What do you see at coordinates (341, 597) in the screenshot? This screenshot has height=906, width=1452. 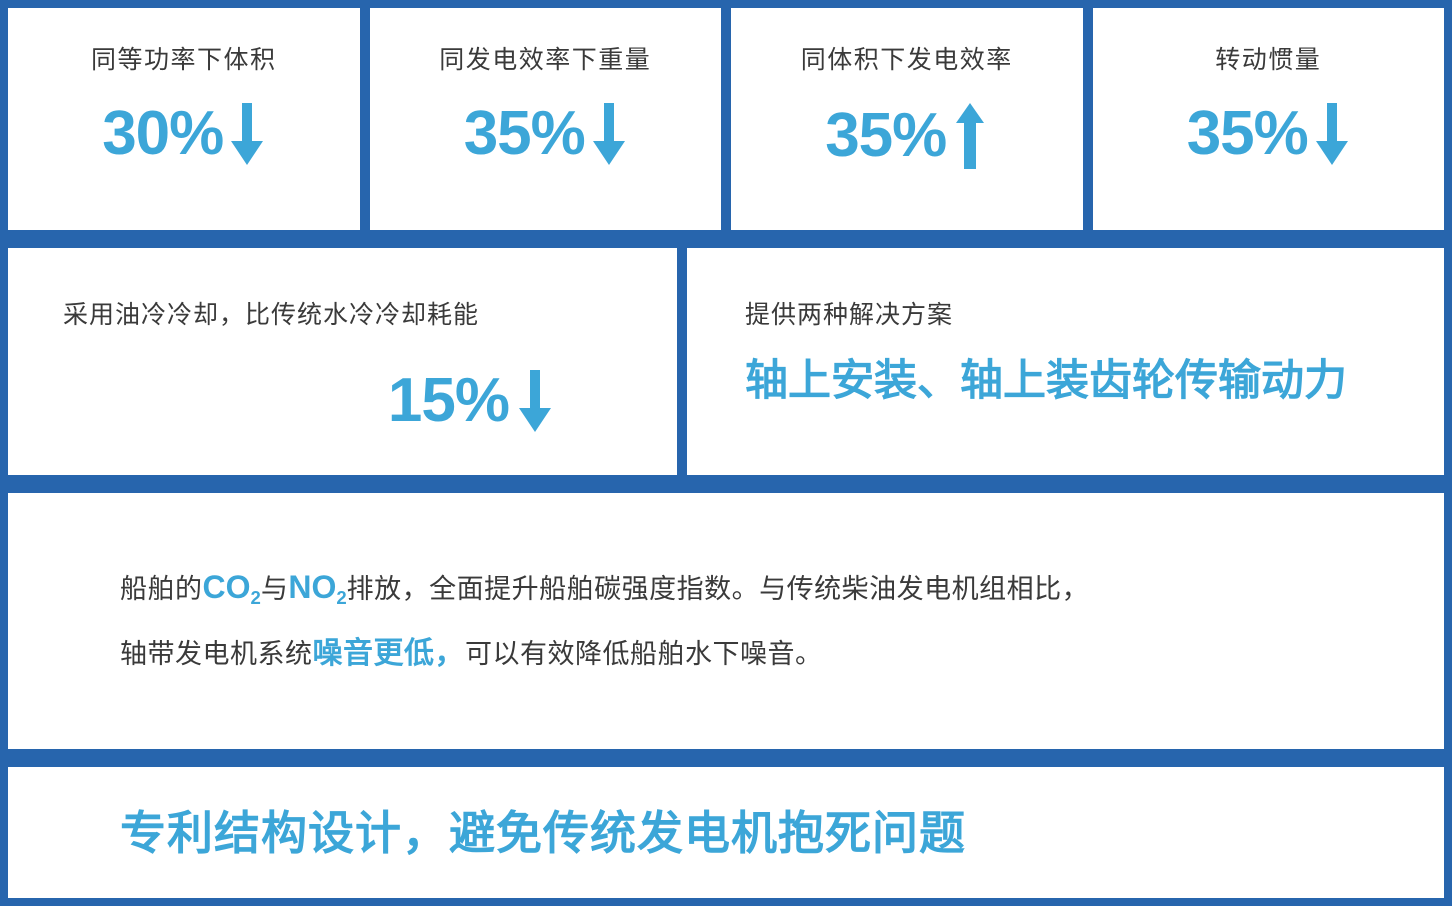 I see `chem-no2-subscript: 2` at bounding box center [341, 597].